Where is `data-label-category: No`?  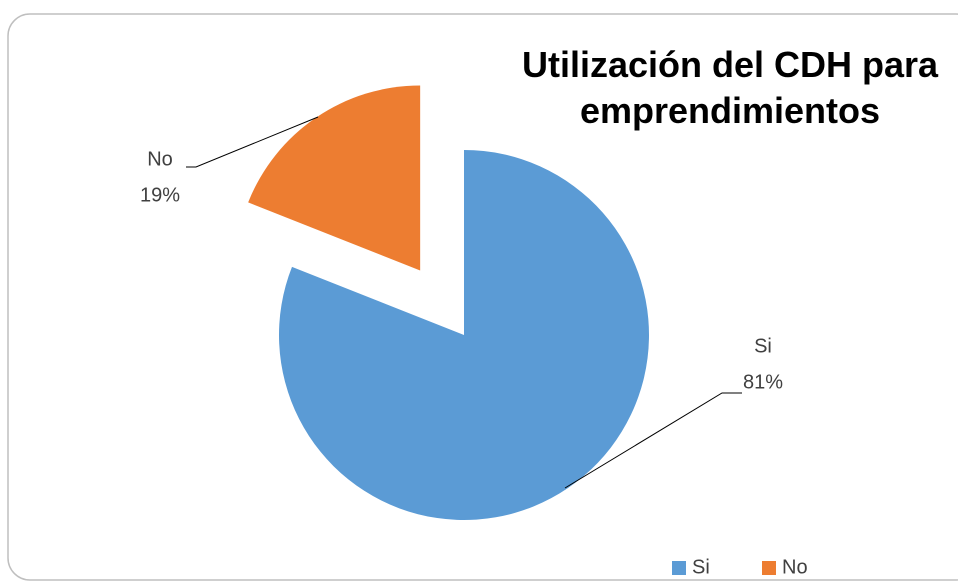
data-label-category: No is located at coordinates (160, 159).